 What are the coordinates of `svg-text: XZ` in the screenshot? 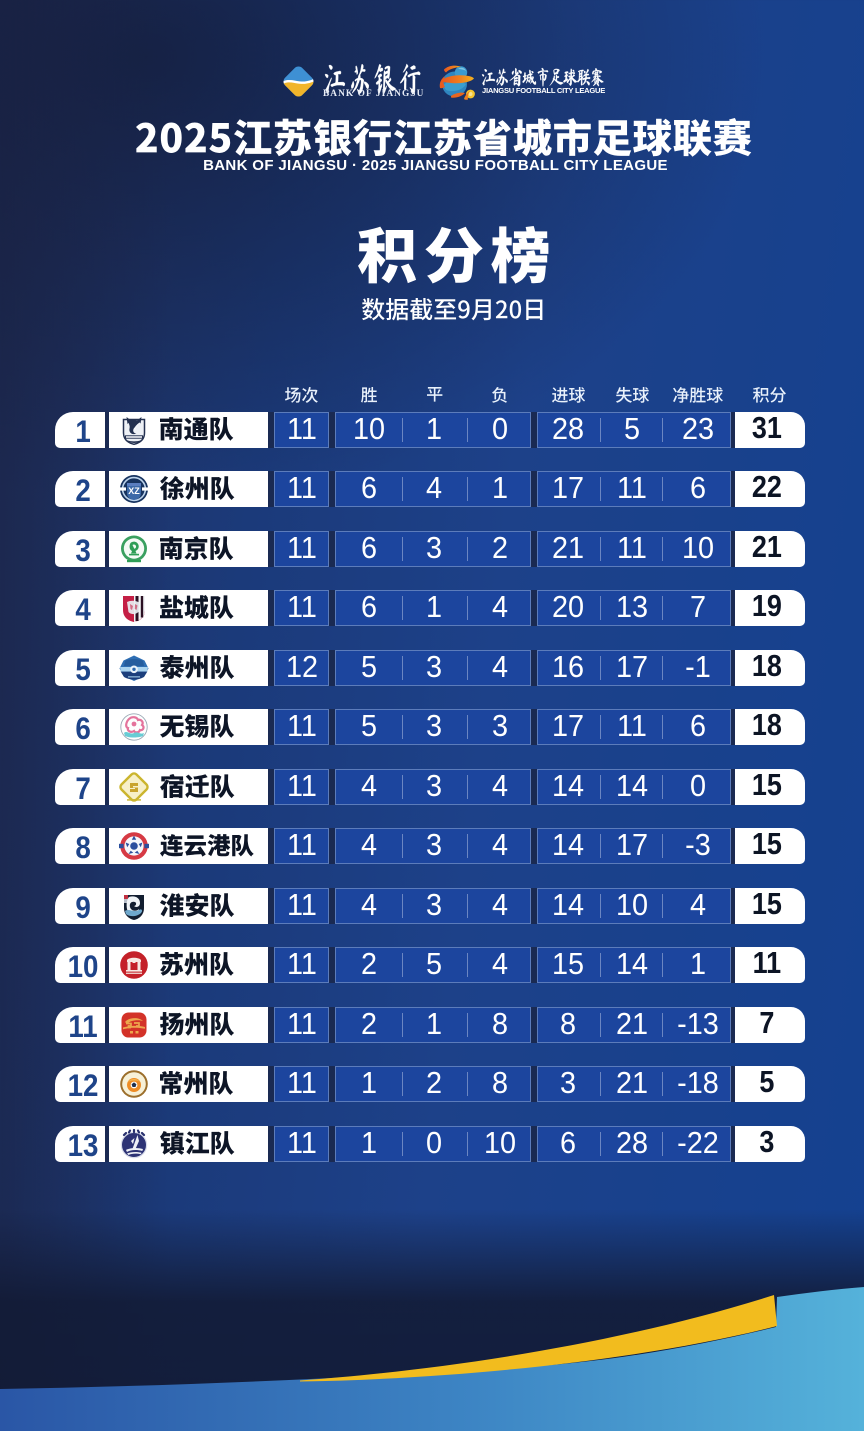 It's located at (134, 491).